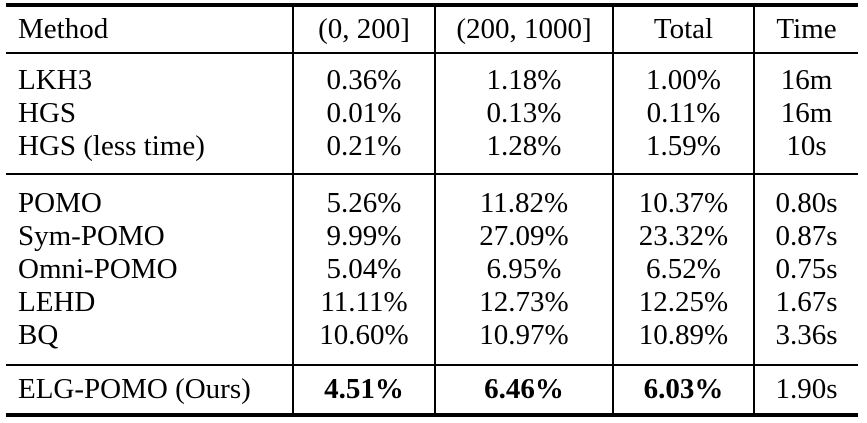  What do you see at coordinates (60, 203) in the screenshot?
I see `method-cell: POMO` at bounding box center [60, 203].